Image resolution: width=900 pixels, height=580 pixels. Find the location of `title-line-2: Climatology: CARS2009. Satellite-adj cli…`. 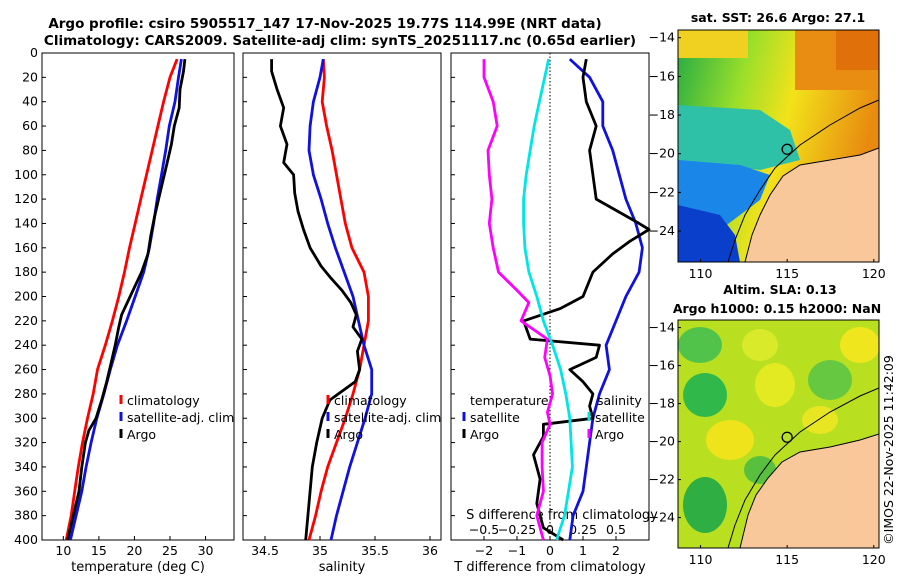

title-line-2: Climatology: CARS2009. Satellite-adj cli… is located at coordinates (340, 41).